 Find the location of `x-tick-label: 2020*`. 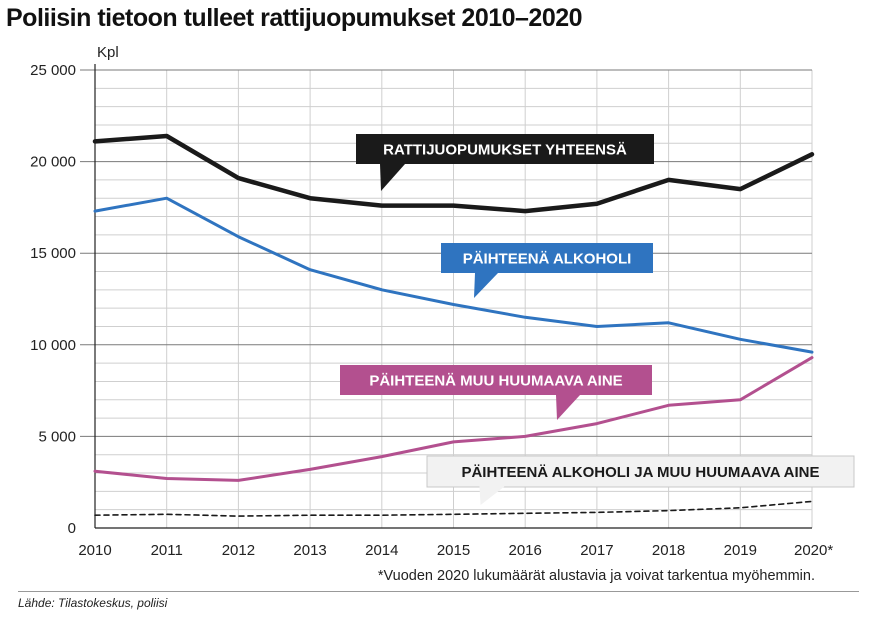

x-tick-label: 2020* is located at coordinates (813, 550).